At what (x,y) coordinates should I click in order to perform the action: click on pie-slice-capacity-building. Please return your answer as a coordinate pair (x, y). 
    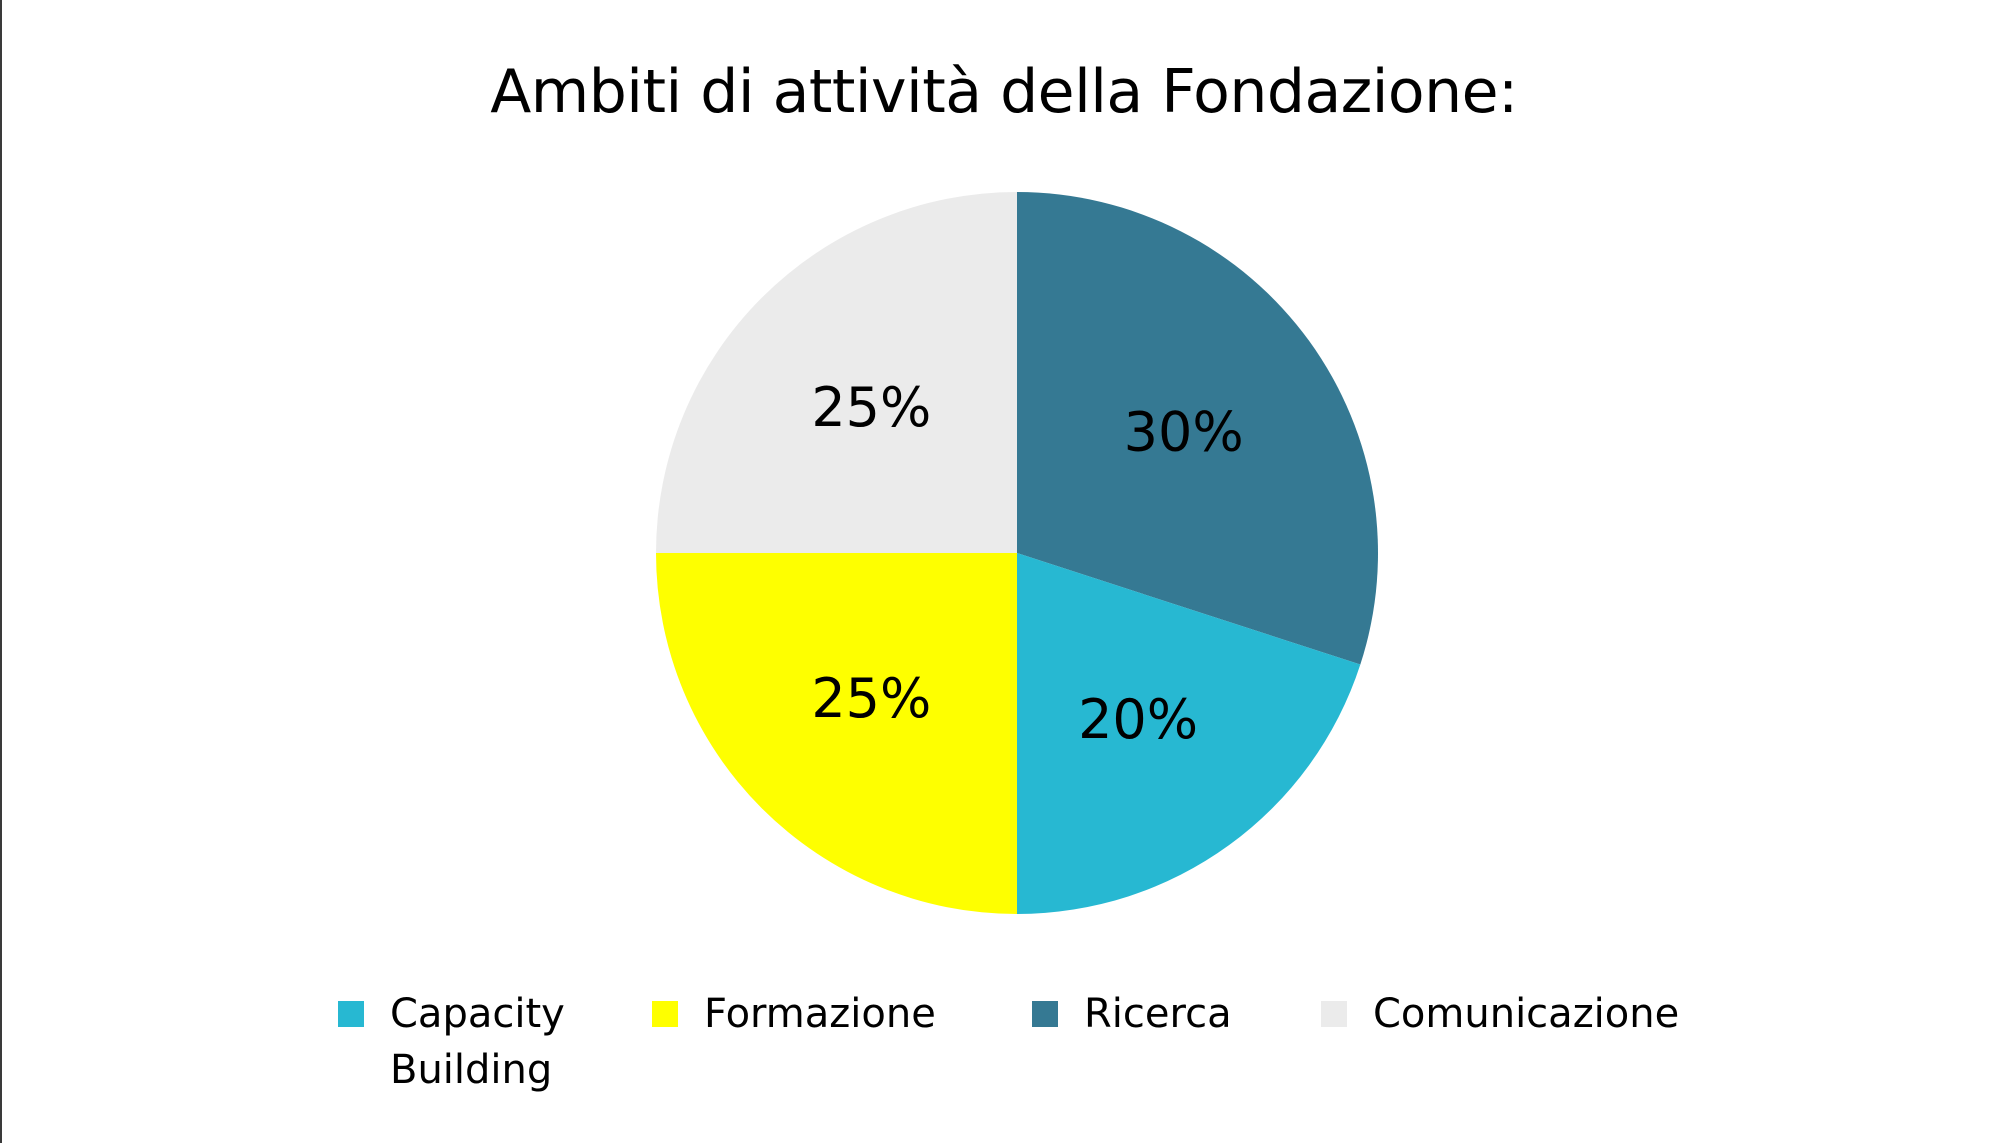
    Looking at the image, I should click on (1189, 733).